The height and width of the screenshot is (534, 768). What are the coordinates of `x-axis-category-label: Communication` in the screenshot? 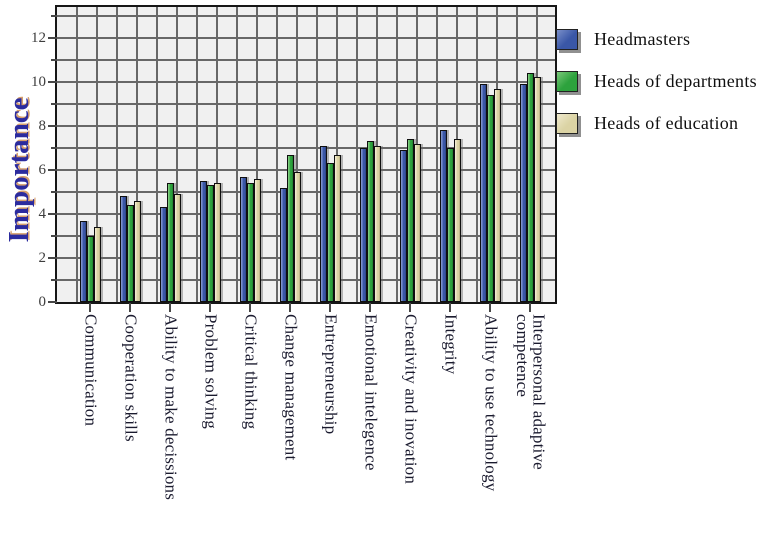 It's located at (91, 370).